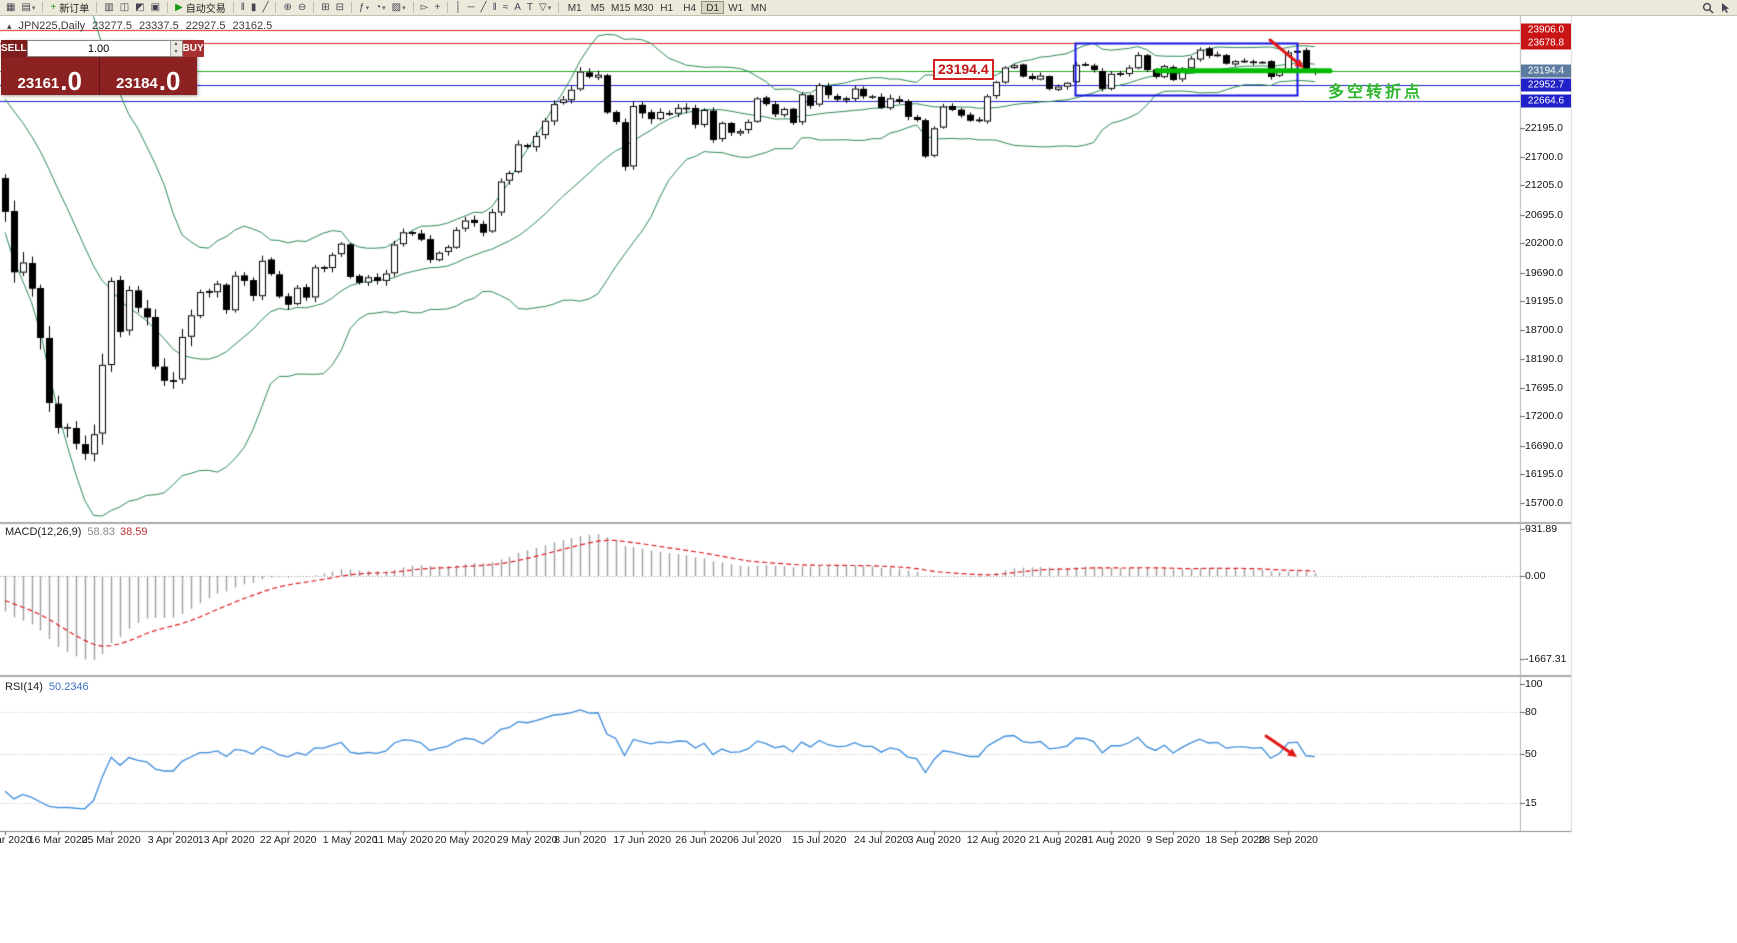  Describe the element at coordinates (69, 8) in the screenshot. I see `new-order-button: + 新订单` at that location.